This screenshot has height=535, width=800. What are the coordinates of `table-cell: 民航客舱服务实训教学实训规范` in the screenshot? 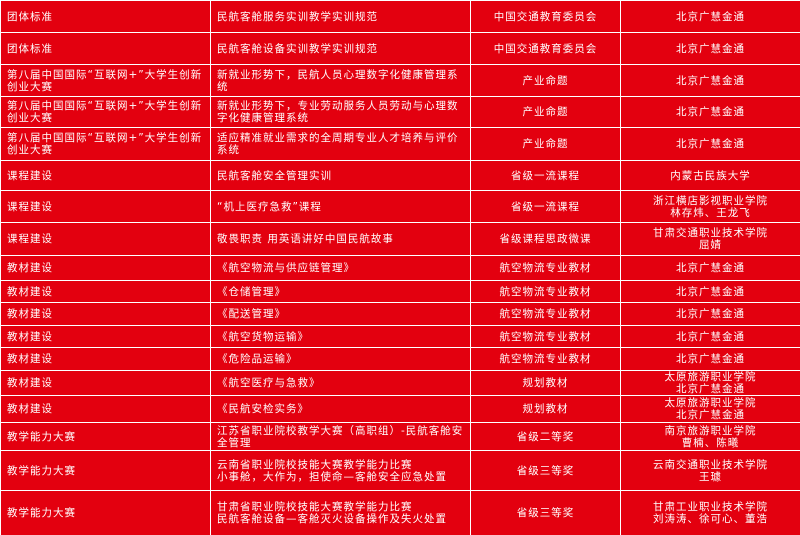 It's located at (340, 16).